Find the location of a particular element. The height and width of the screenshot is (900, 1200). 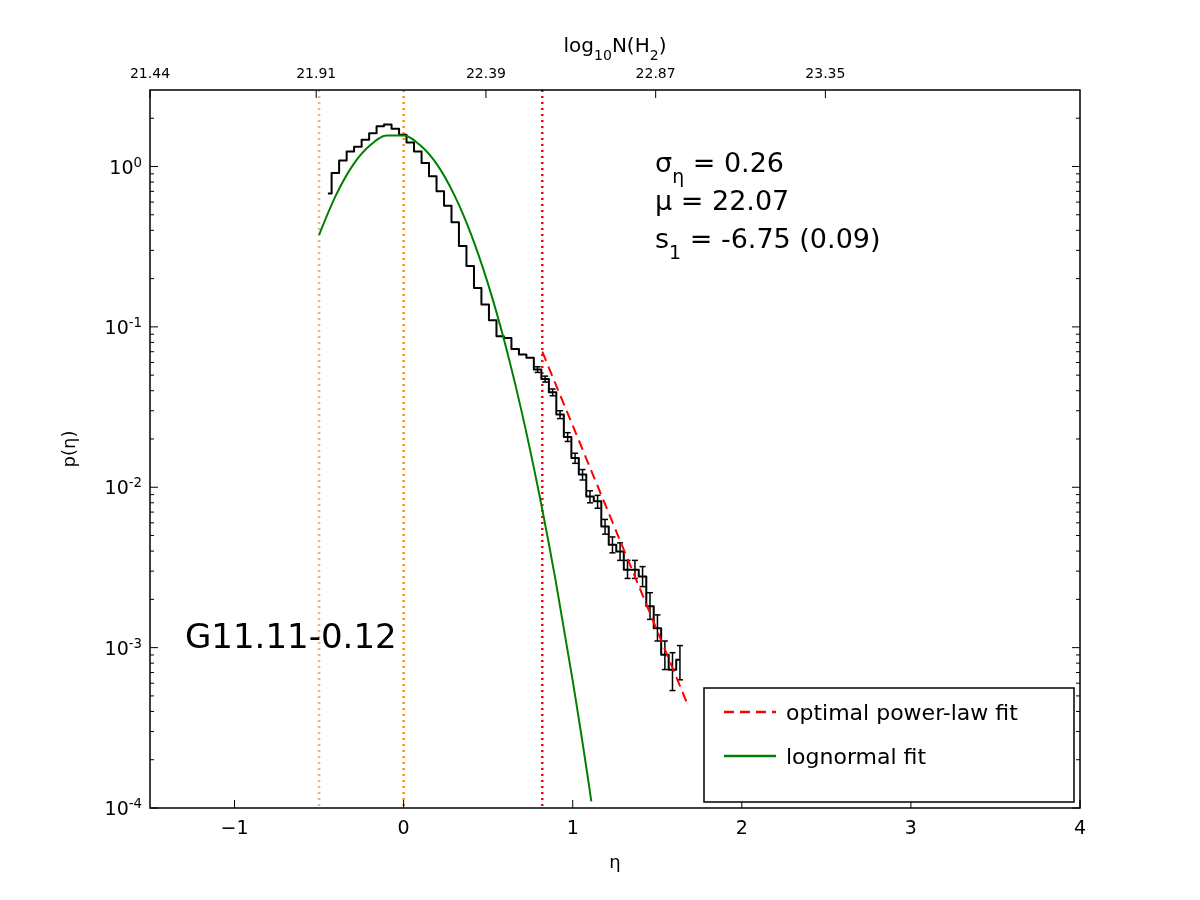

x2-tick-label: 22.39 is located at coordinates (485, 73).